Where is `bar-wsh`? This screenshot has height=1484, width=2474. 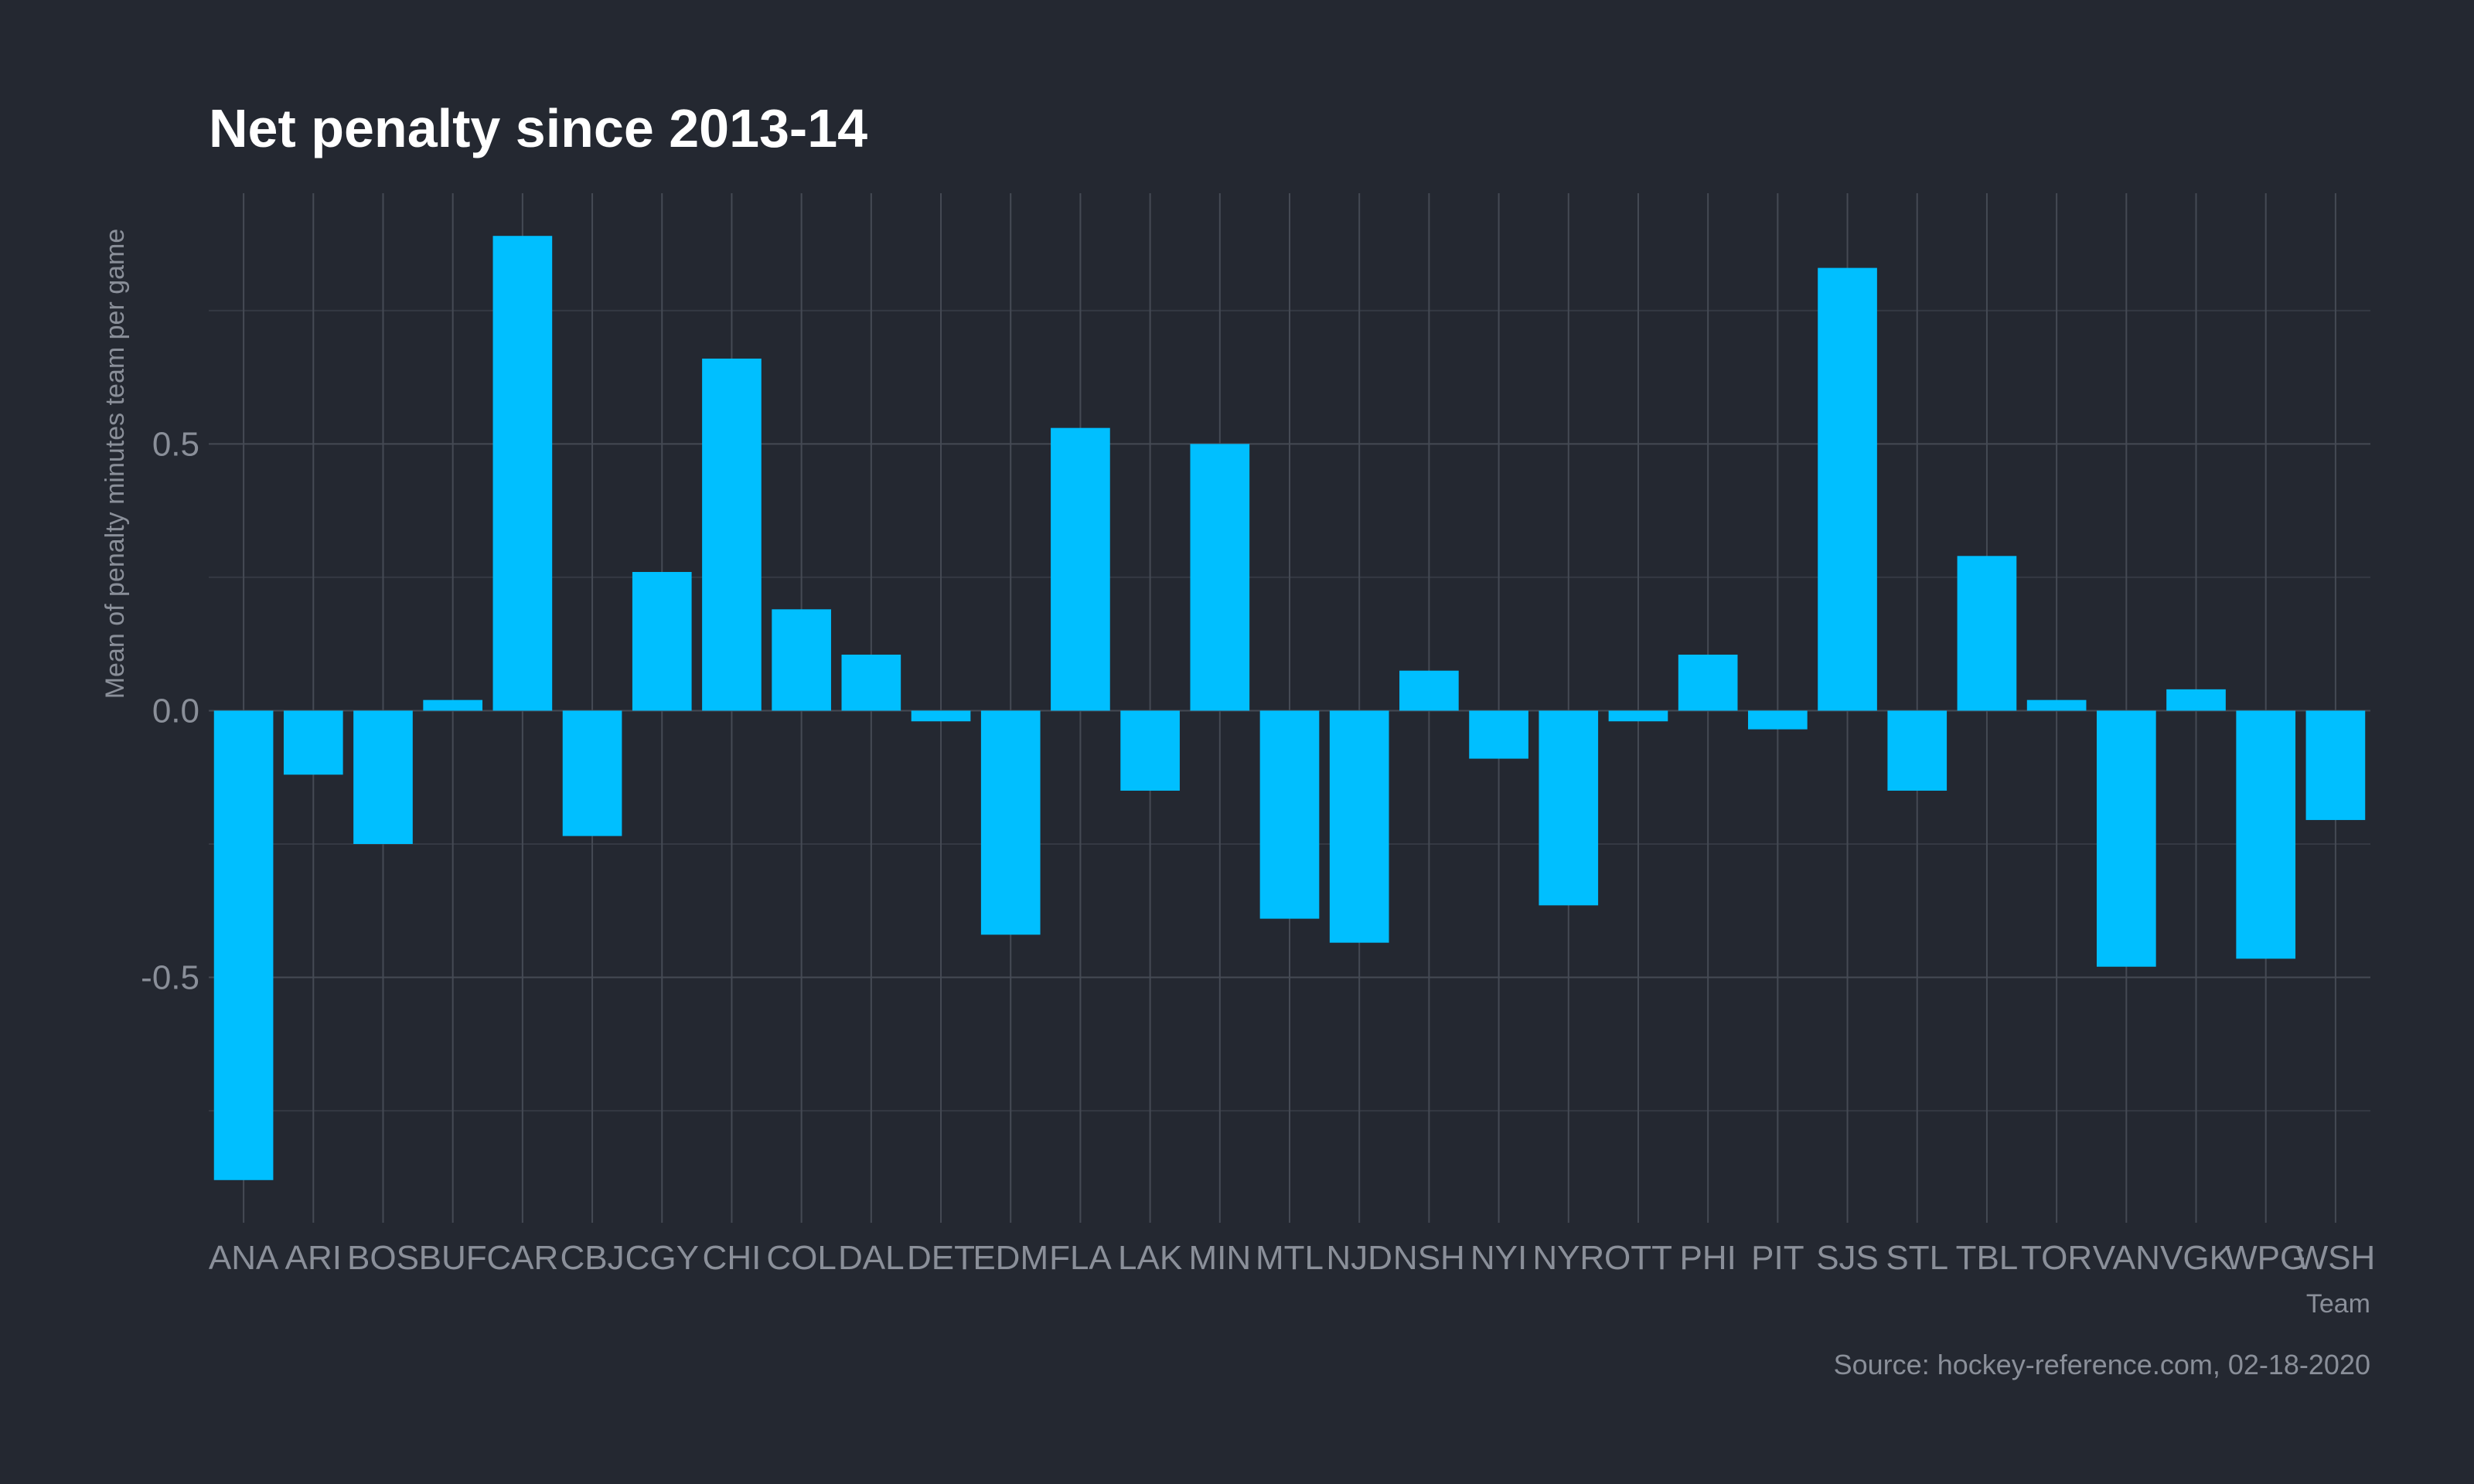
bar-wsh is located at coordinates (2335, 765).